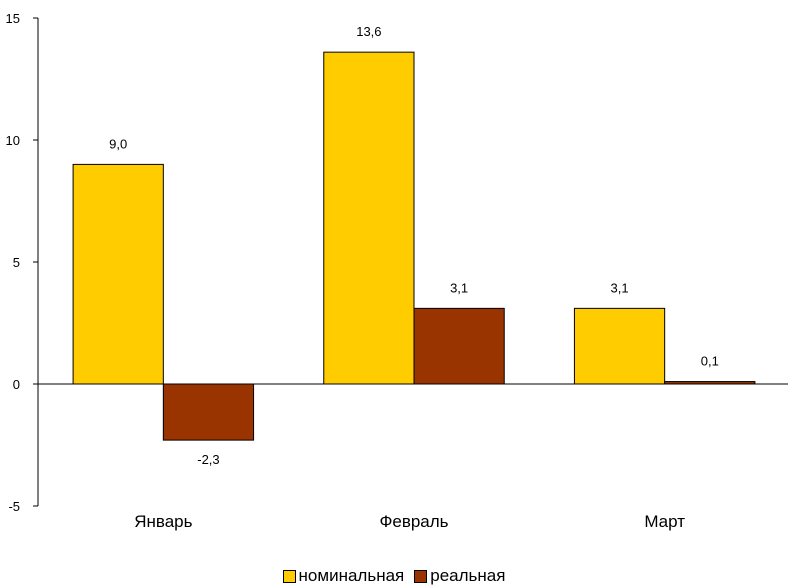 The height and width of the screenshot is (588, 788). Describe the element at coordinates (368, 31) in the screenshot. I see `data-label-nominal-1: 13,6` at that location.